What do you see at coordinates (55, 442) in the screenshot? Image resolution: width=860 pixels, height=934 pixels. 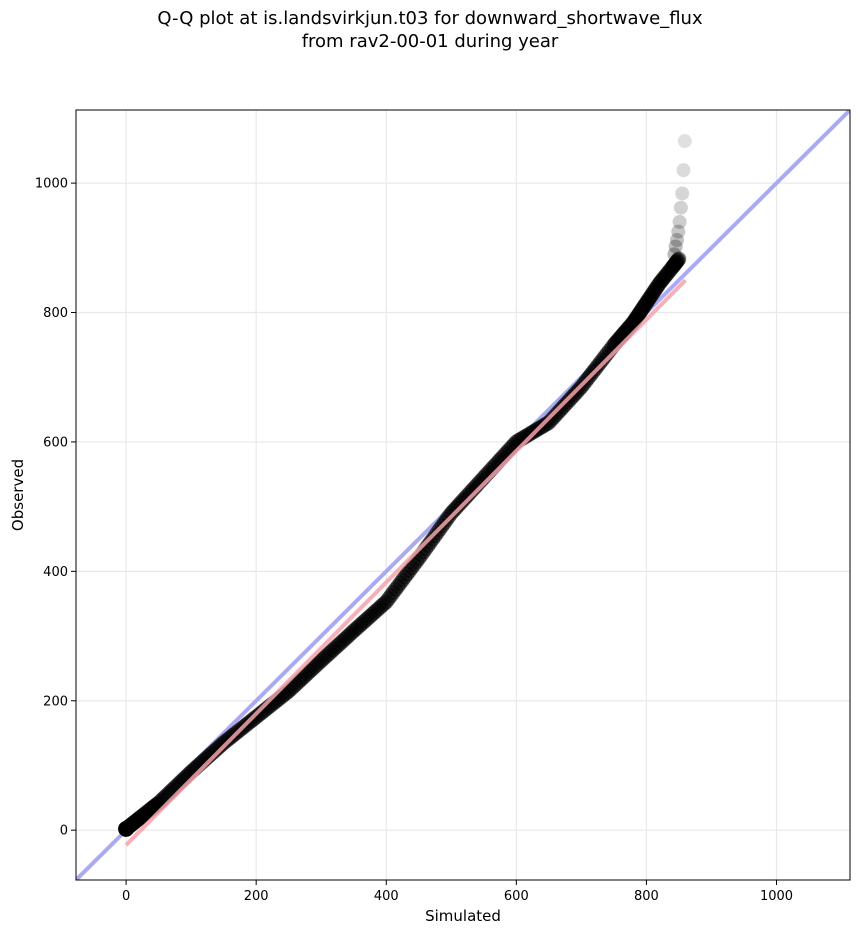 I see `y-tick-label: 600` at bounding box center [55, 442].